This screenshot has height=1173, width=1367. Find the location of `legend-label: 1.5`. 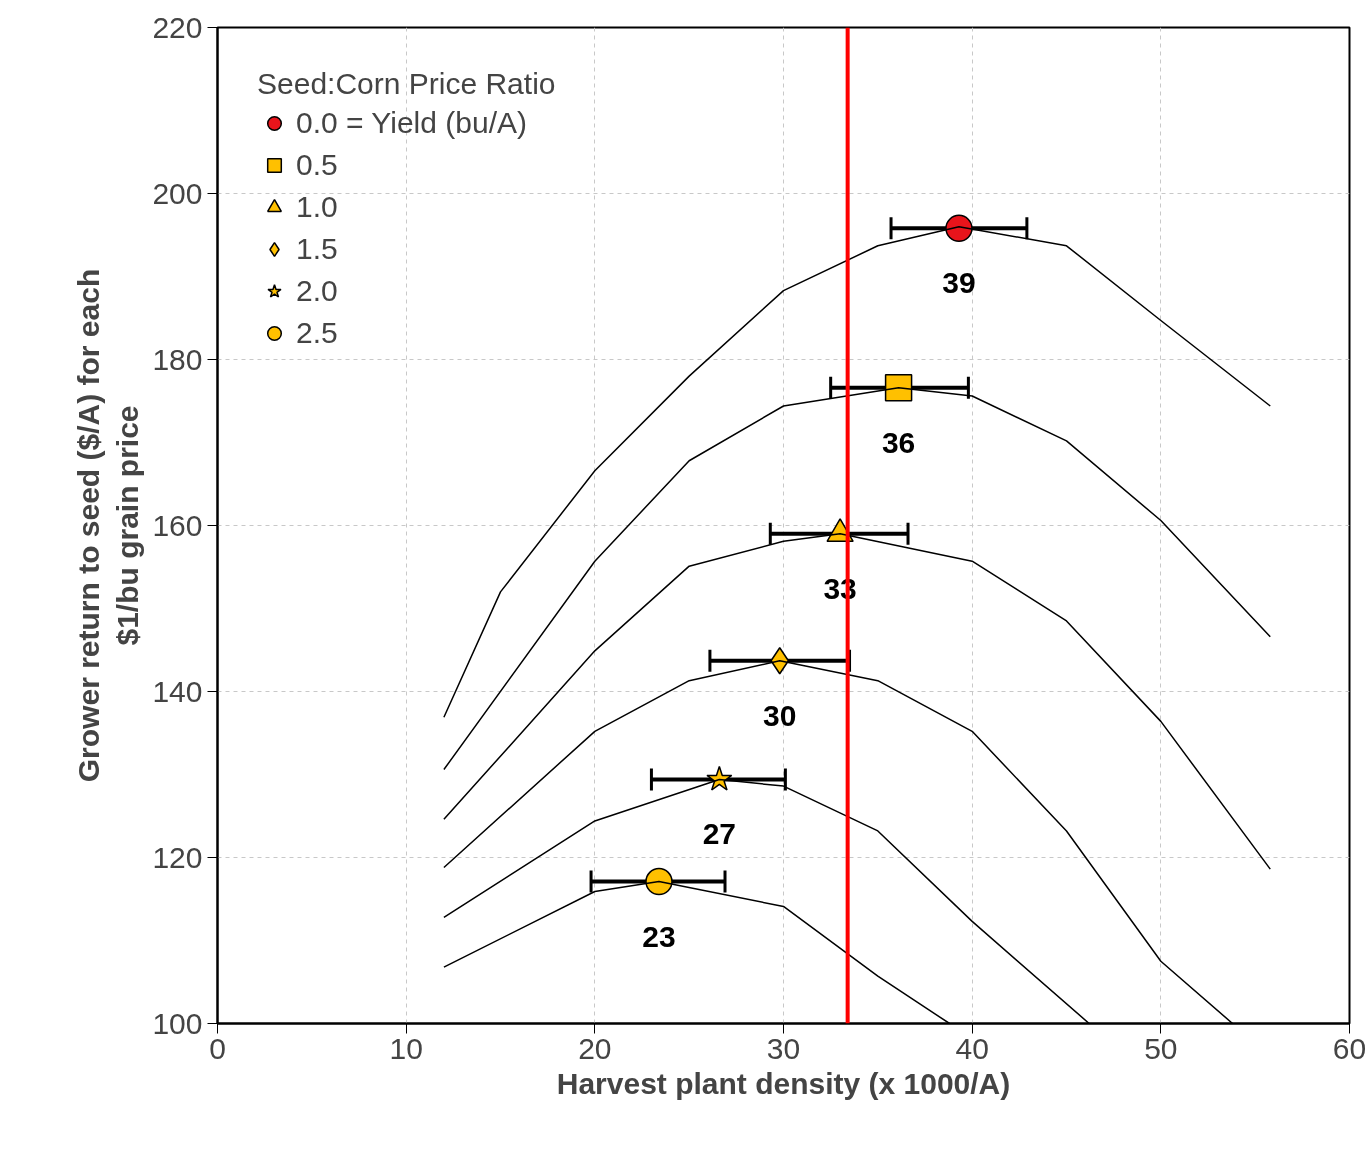

legend-label: 1.5 is located at coordinates (317, 249).